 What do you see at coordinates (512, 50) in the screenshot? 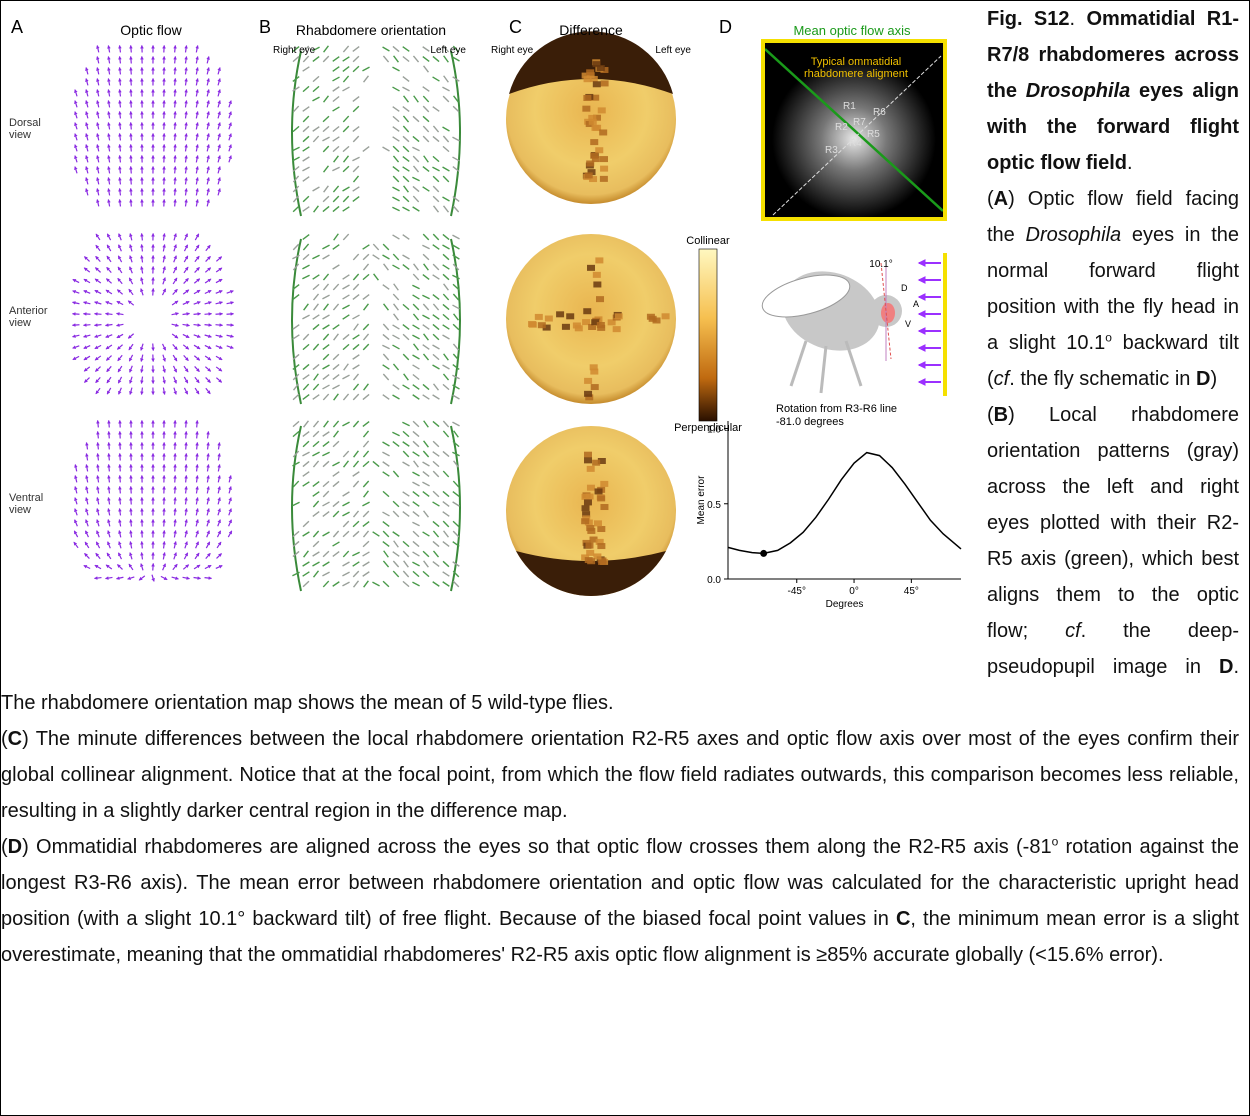
I see `eye-label: Right eye` at bounding box center [512, 50].